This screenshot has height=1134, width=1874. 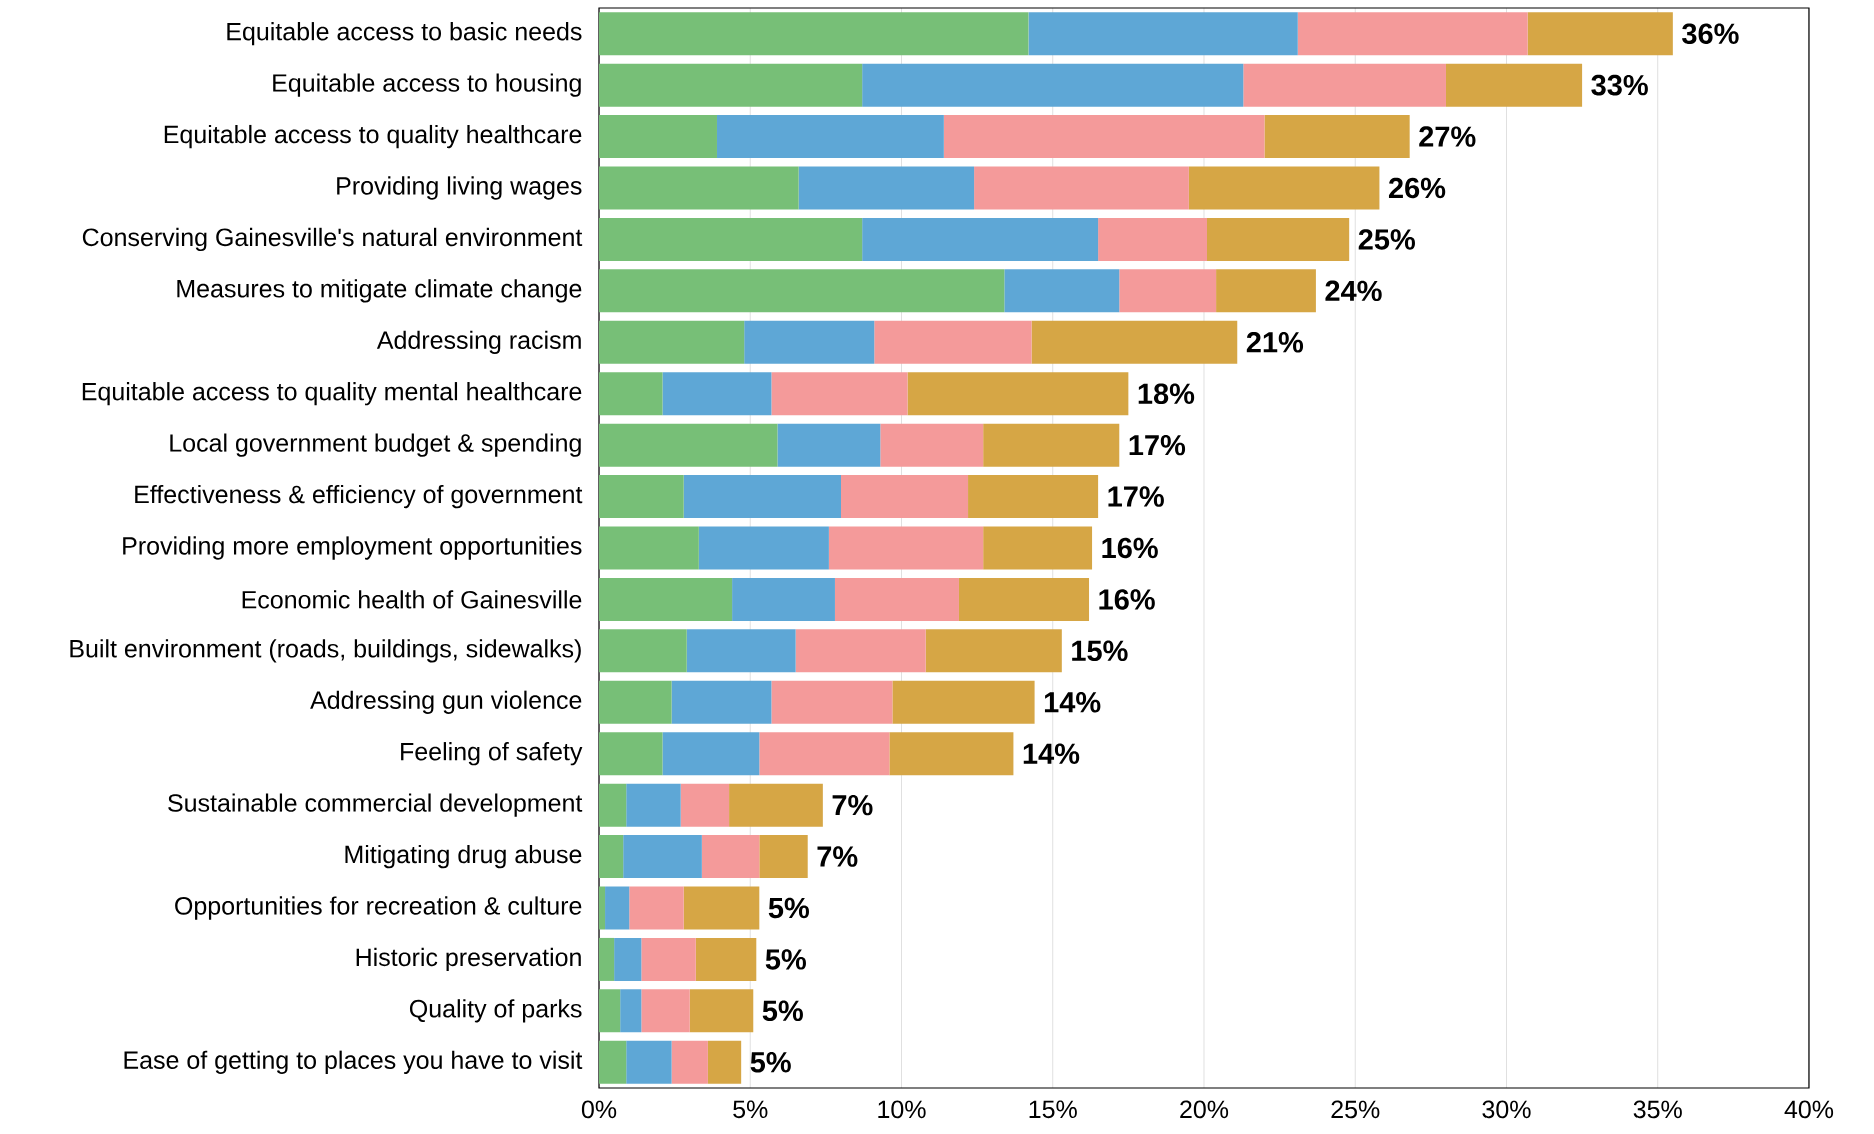 I want to click on x-tick-label: 20%, so click(x=1204, y=1109).